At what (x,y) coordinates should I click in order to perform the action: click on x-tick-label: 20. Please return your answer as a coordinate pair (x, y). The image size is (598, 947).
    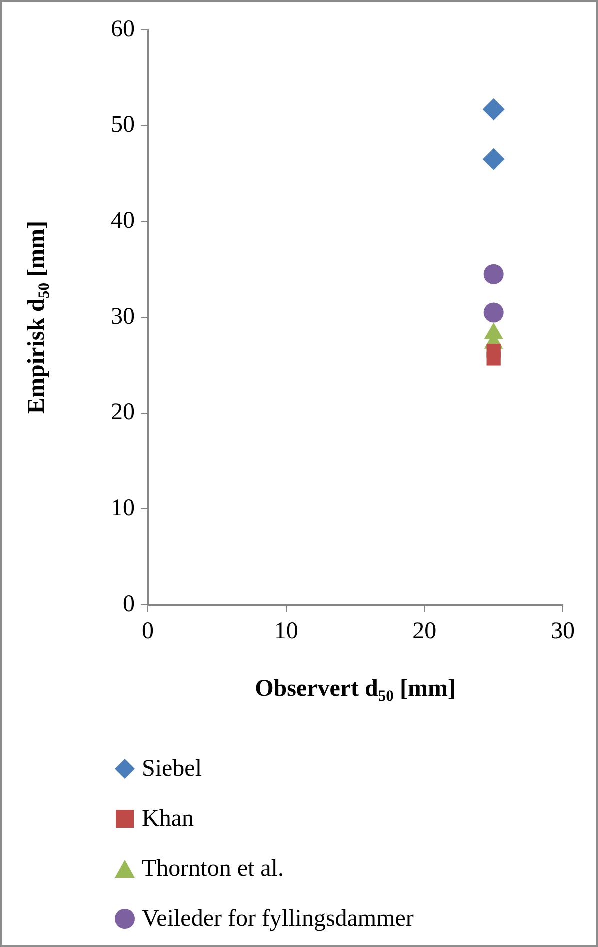
    Looking at the image, I should click on (424, 631).